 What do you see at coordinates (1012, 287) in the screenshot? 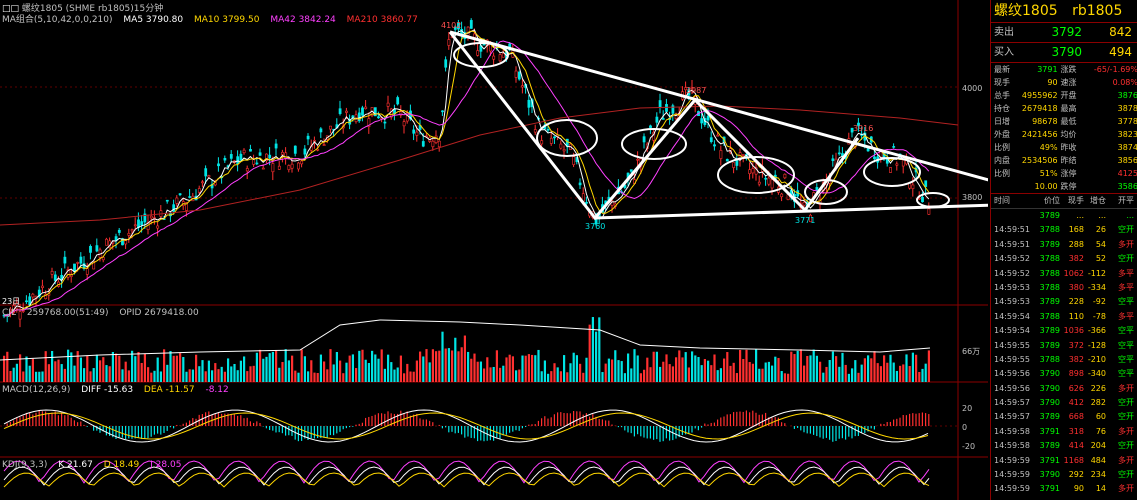
I see `trade-cell: 14:59:53` at bounding box center [1012, 287].